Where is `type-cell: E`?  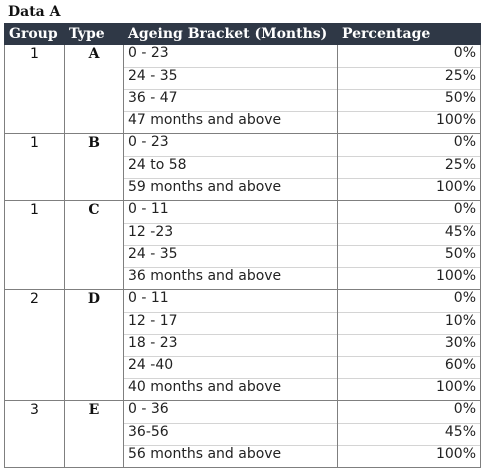
type-cell: E is located at coordinates (94, 411).